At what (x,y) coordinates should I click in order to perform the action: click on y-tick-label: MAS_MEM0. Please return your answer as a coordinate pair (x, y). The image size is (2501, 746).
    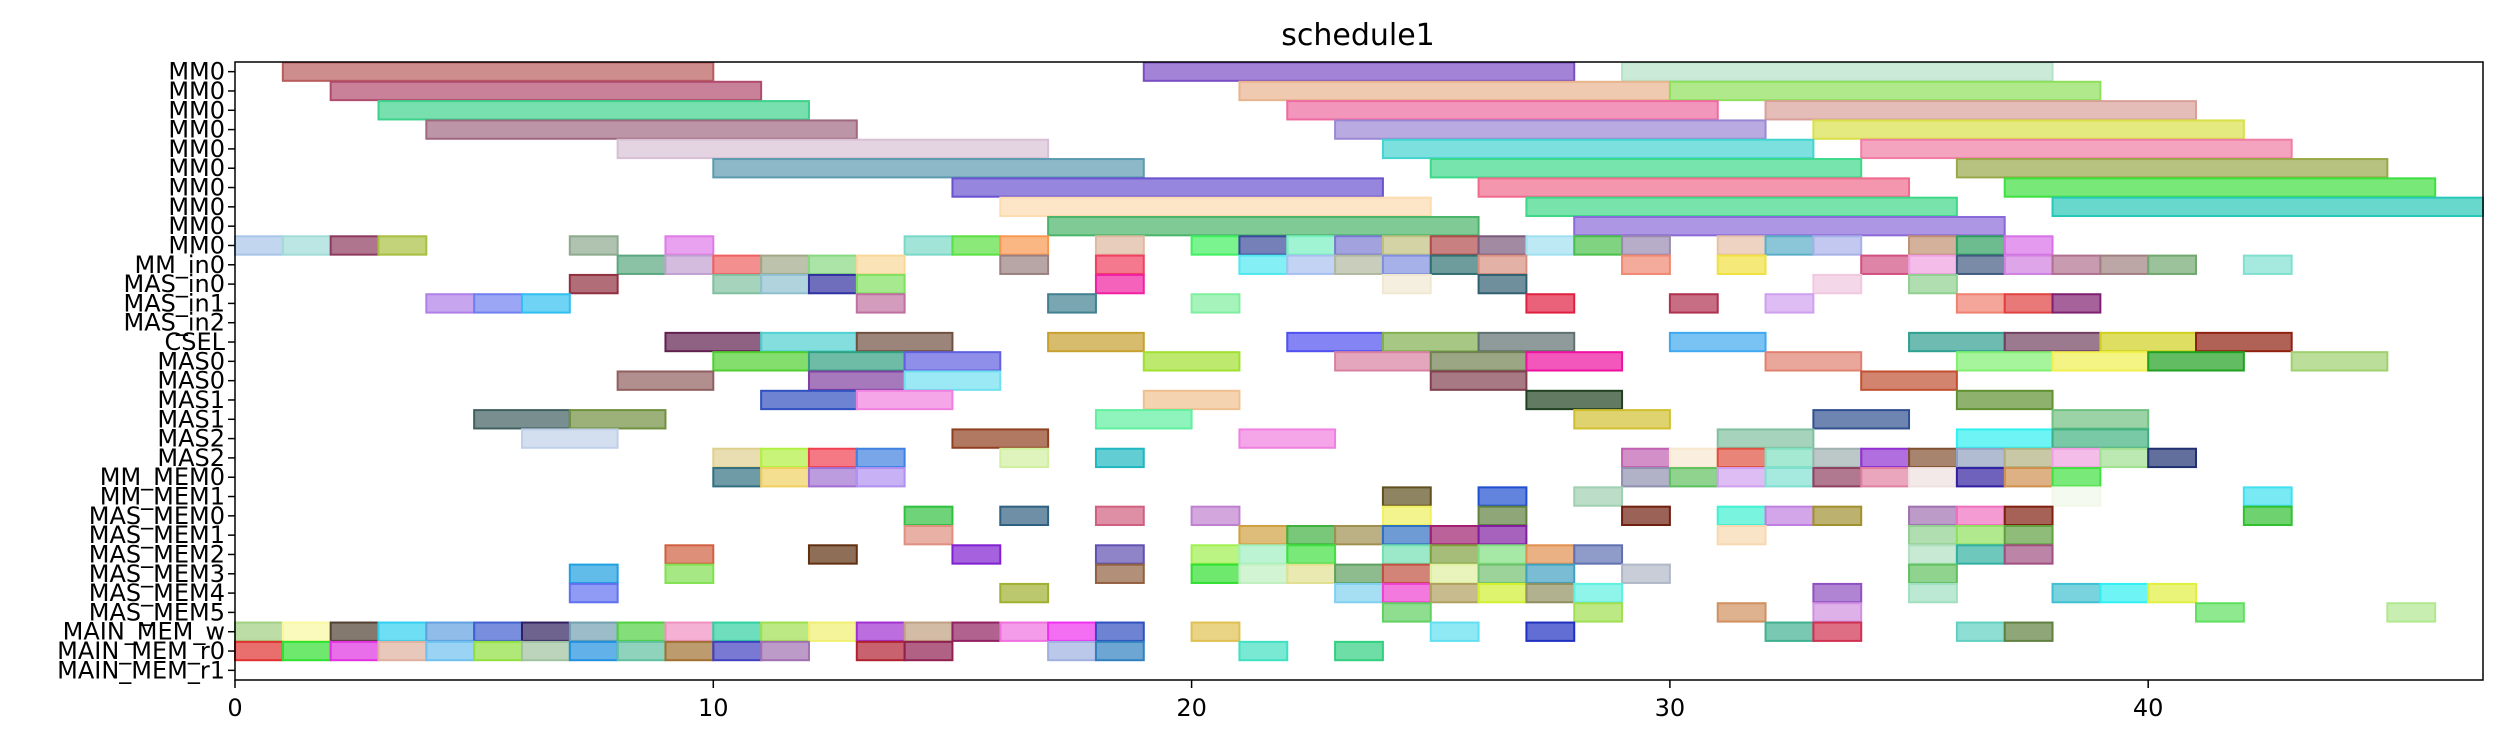
    Looking at the image, I should click on (157, 516).